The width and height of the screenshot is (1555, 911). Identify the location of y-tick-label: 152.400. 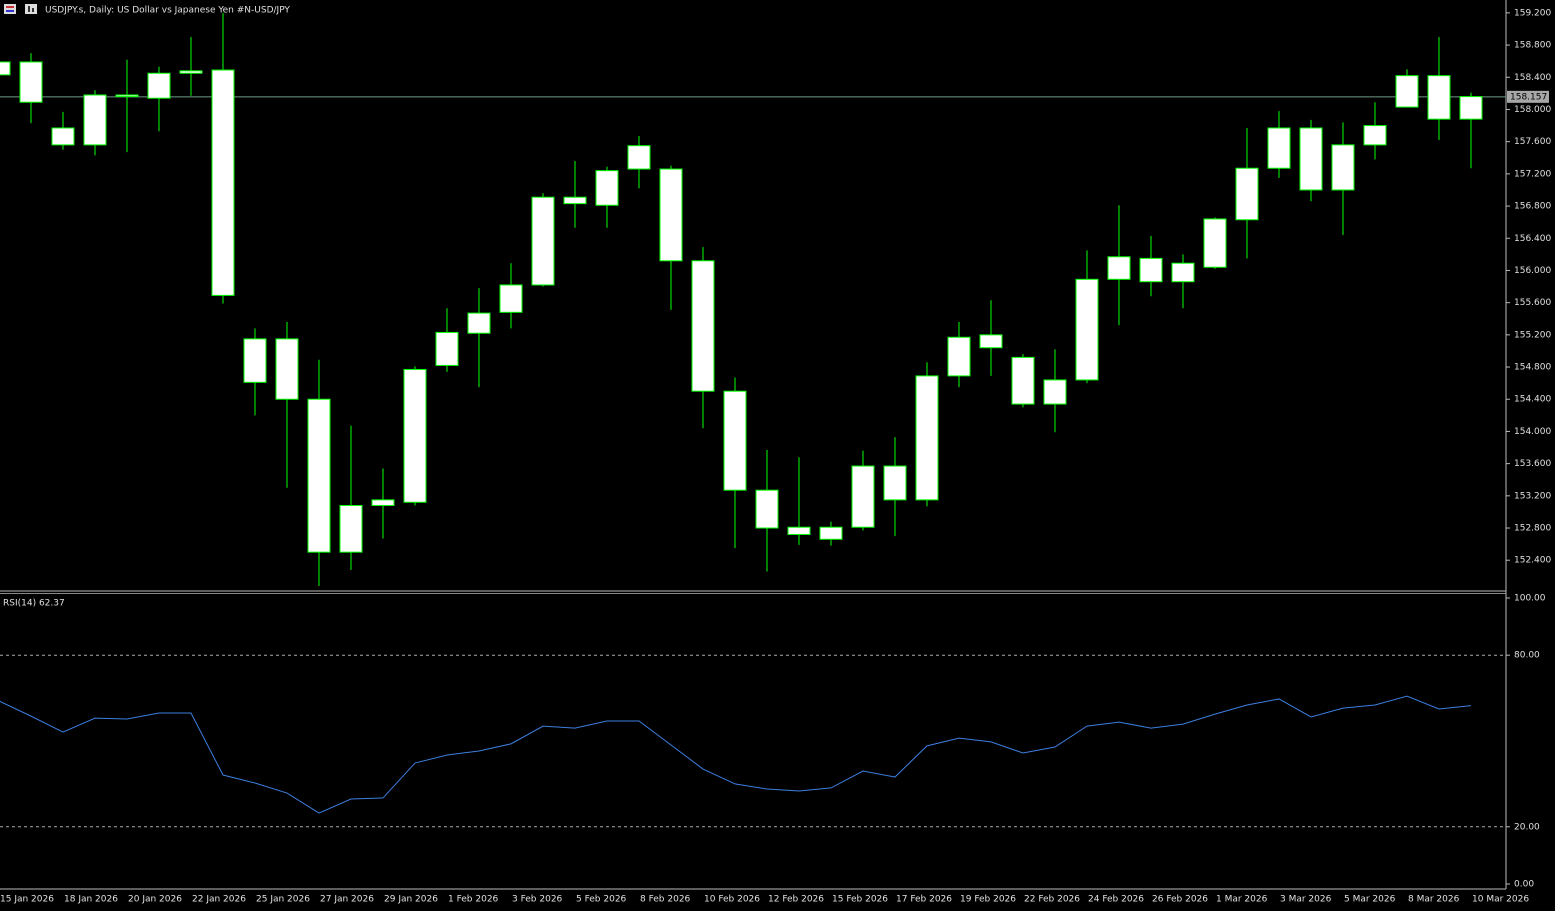
(1532, 561).